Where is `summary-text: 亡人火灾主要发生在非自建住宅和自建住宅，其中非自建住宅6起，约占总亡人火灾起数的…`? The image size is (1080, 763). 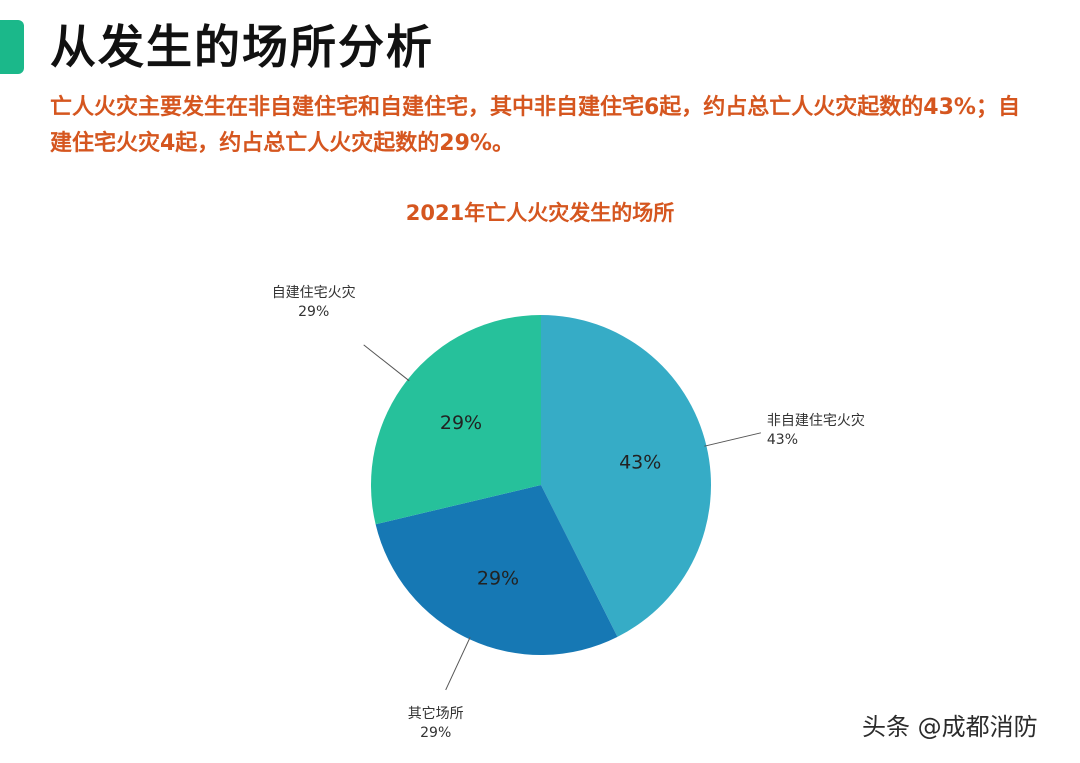
summary-text: 亡人火灾主要发生在非自建住宅和自建住宅，其中非自建住宅6起，约占总亡人火灾起数的… is located at coordinates (535, 125).